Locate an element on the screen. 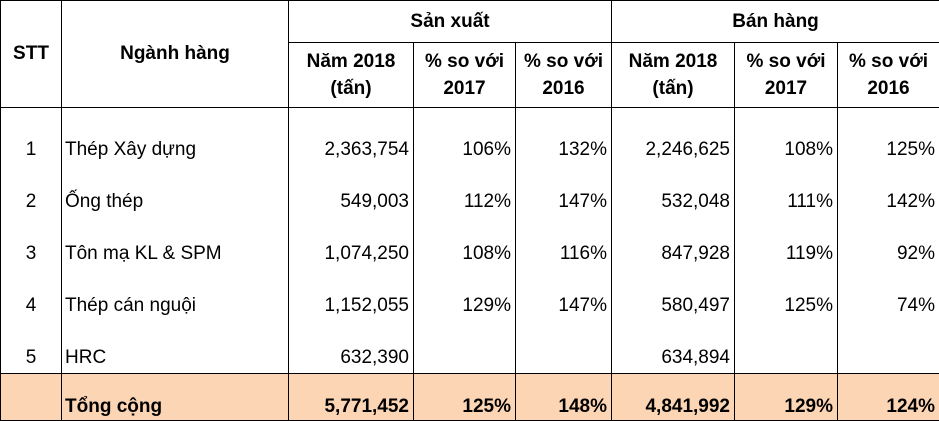 The height and width of the screenshot is (421, 939). total-production-vs2016: 148% is located at coordinates (564, 397).